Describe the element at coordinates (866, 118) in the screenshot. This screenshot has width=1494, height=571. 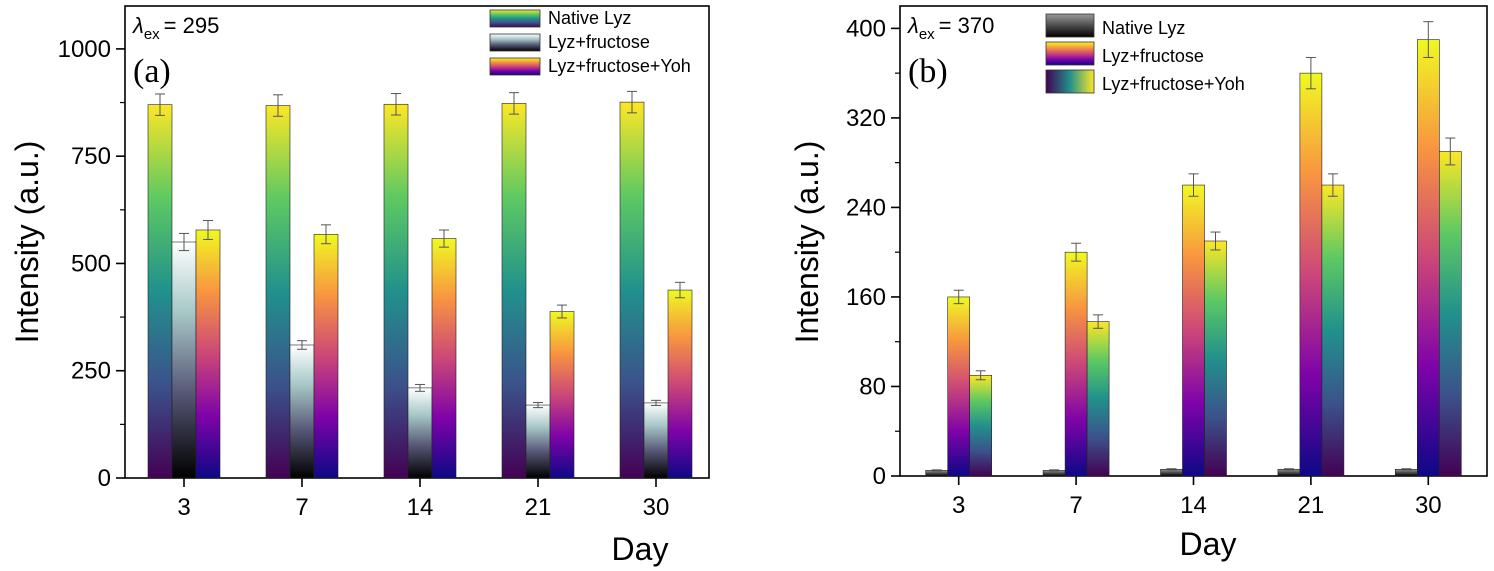
I see `y-tick-label: 320` at that location.